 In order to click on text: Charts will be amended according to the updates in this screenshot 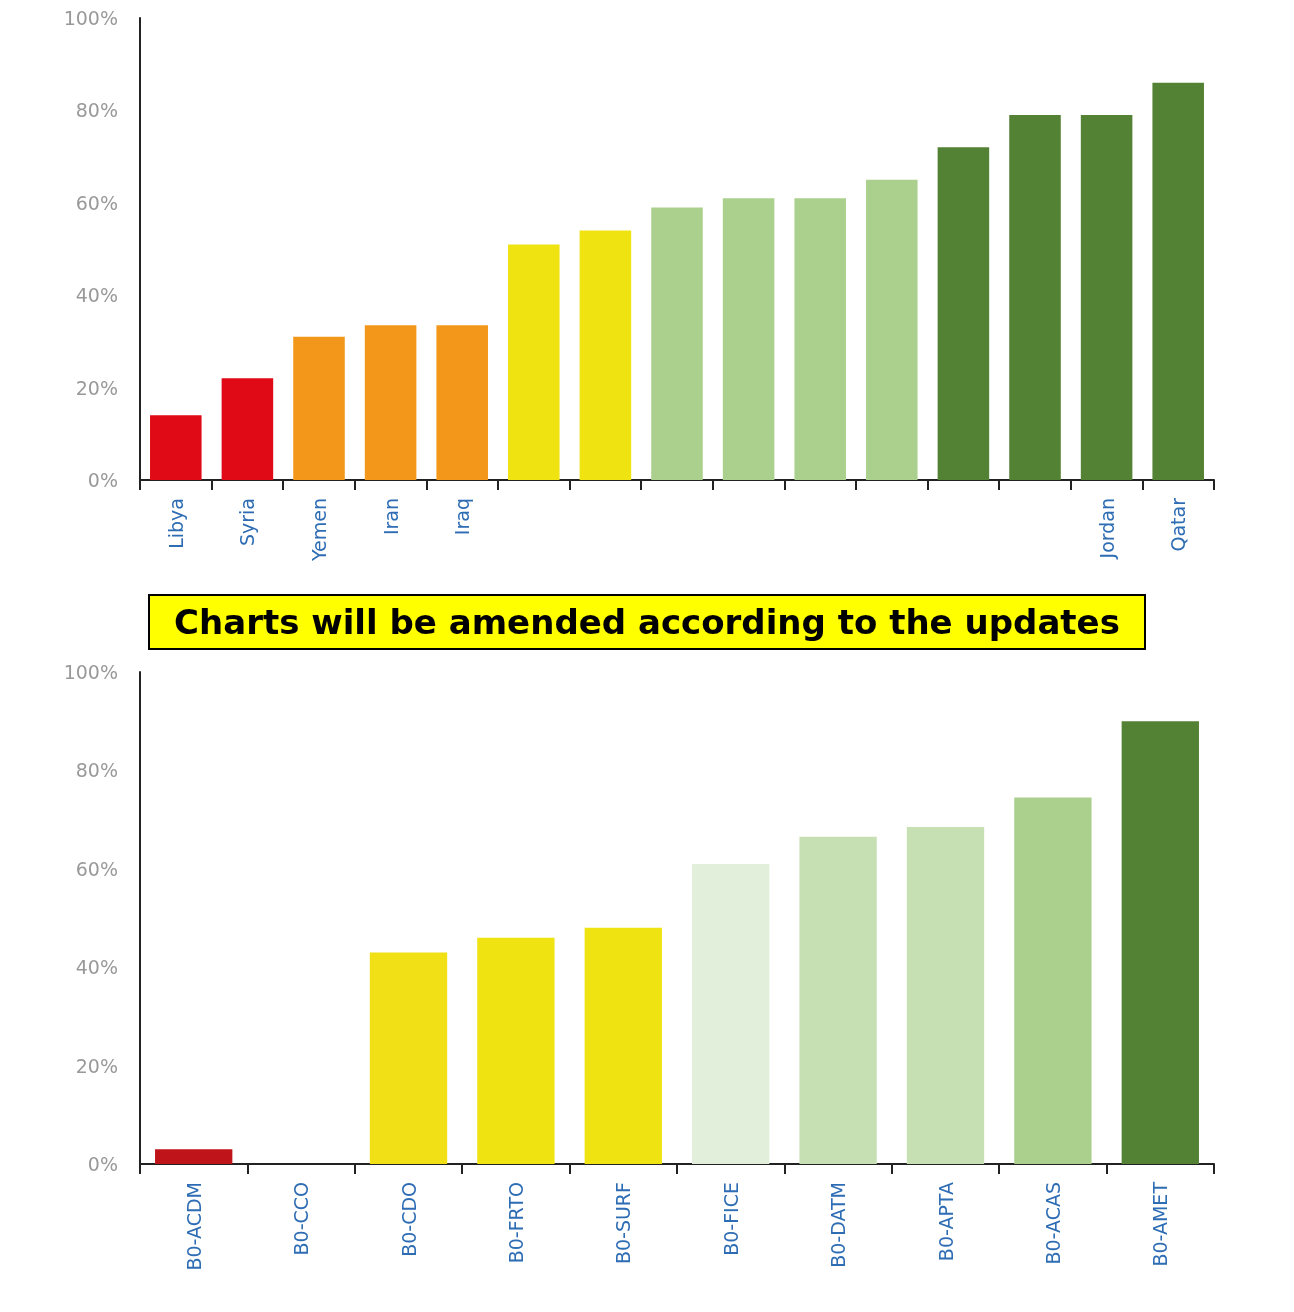, I will do `click(647, 622)`.